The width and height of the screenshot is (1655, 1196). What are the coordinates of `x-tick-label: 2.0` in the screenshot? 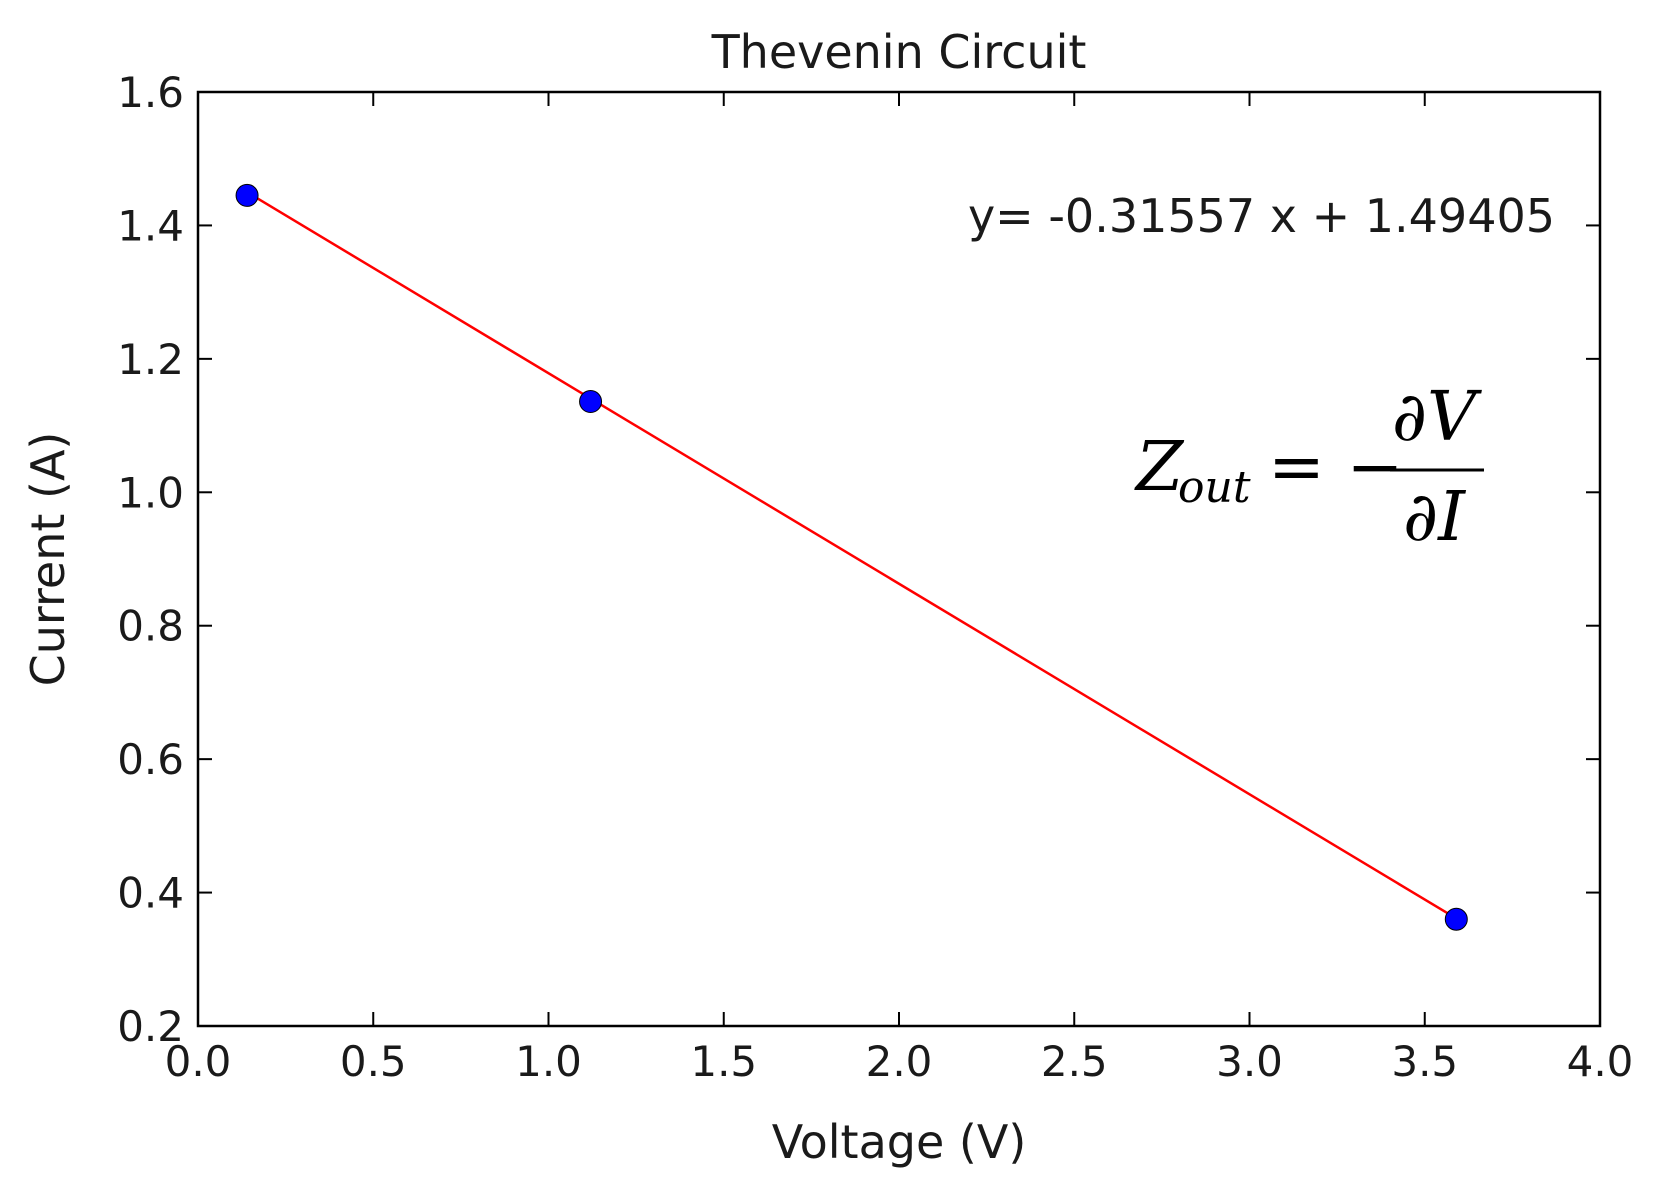 It's located at (899, 1061).